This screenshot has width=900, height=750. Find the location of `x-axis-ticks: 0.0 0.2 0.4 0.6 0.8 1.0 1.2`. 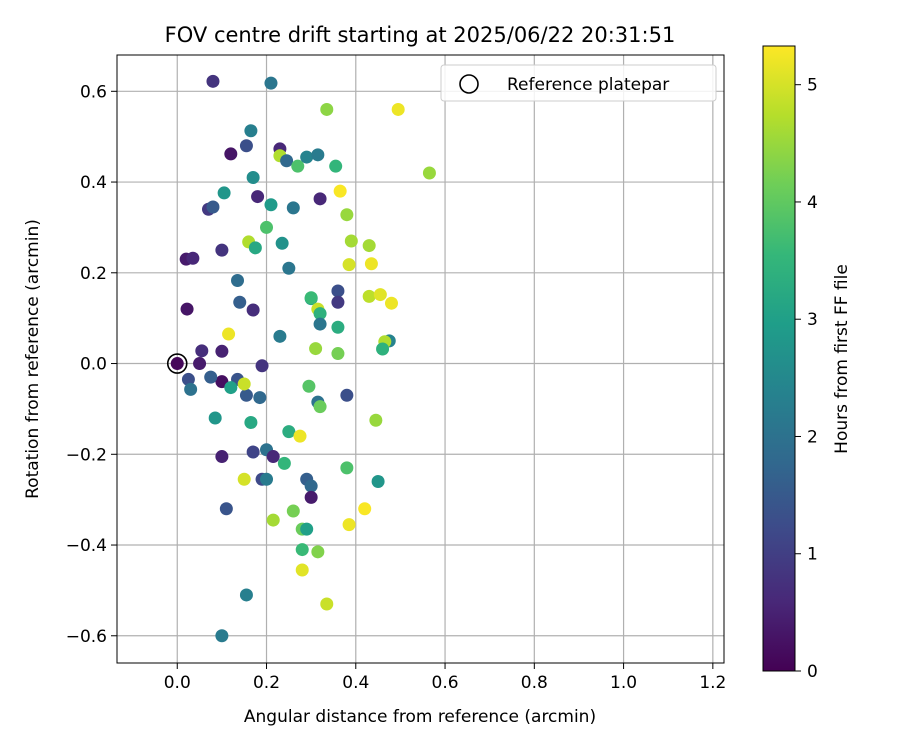

x-axis-ticks: 0.0 0.2 0.4 0.6 0.8 1.0 1.2 is located at coordinates (445, 678).